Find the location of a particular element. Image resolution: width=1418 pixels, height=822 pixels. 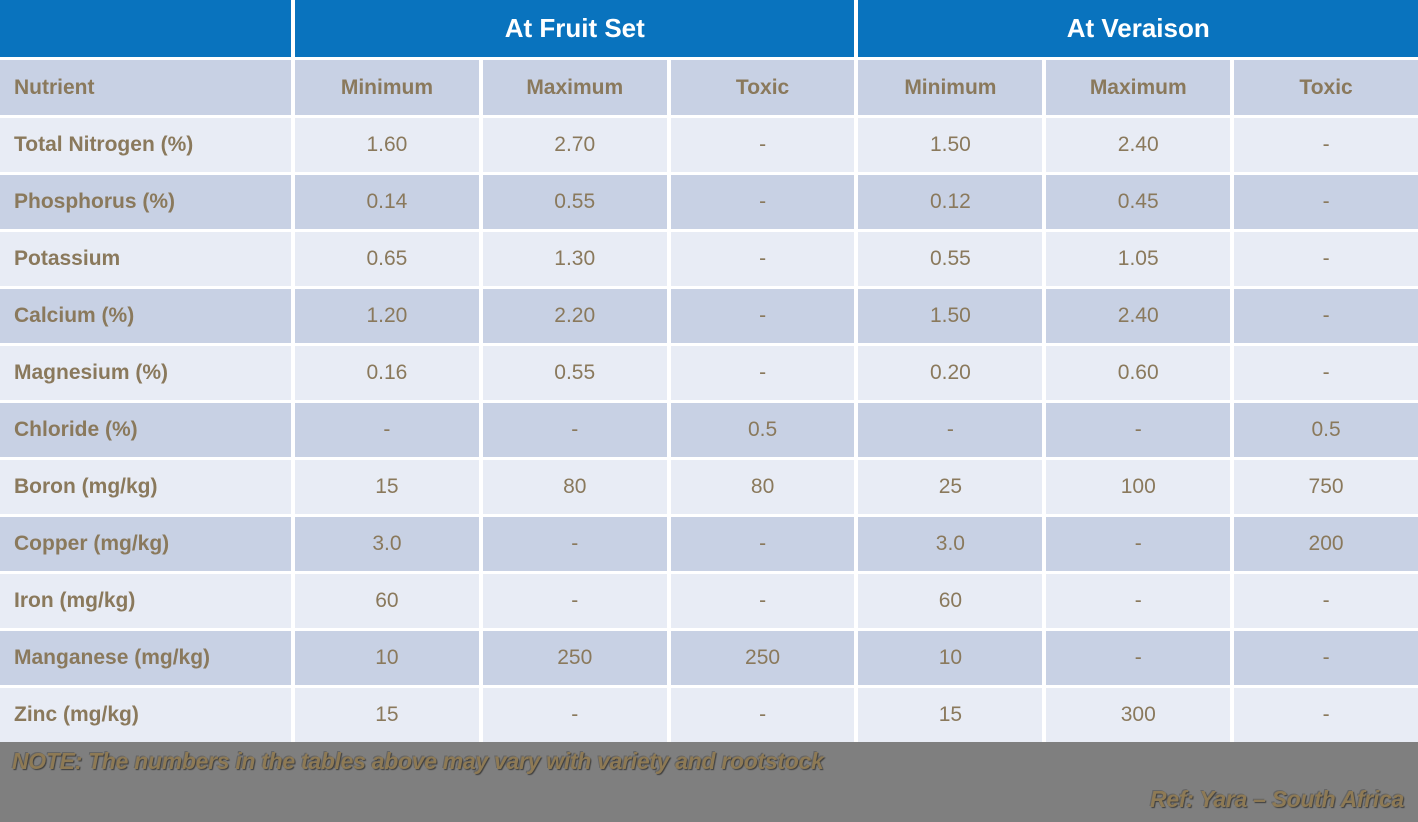

value-cell: 200 is located at coordinates (1326, 544).